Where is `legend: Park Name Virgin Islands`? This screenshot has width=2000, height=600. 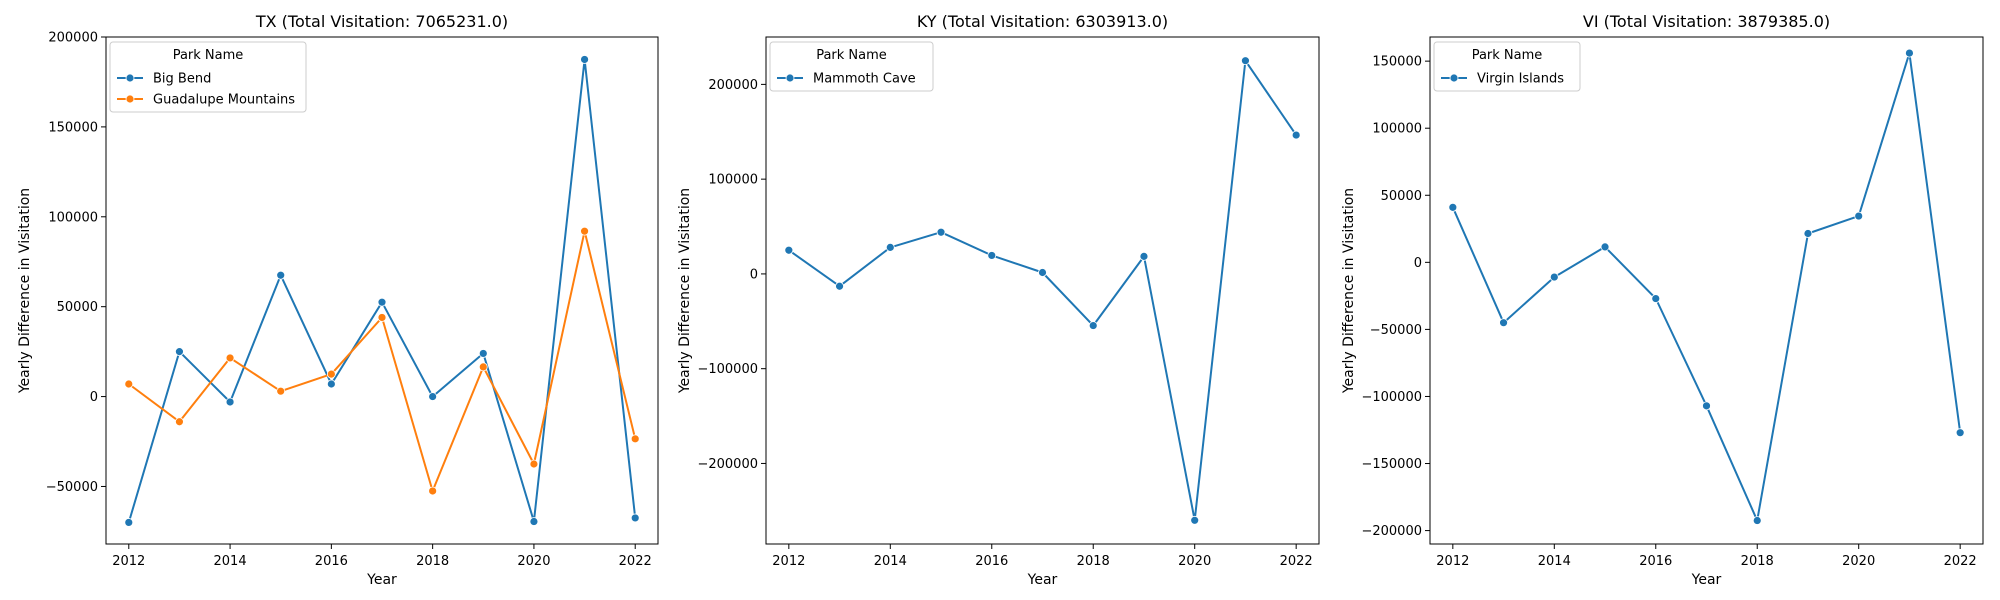 legend: Park Name Virgin Islands is located at coordinates (1507, 66).